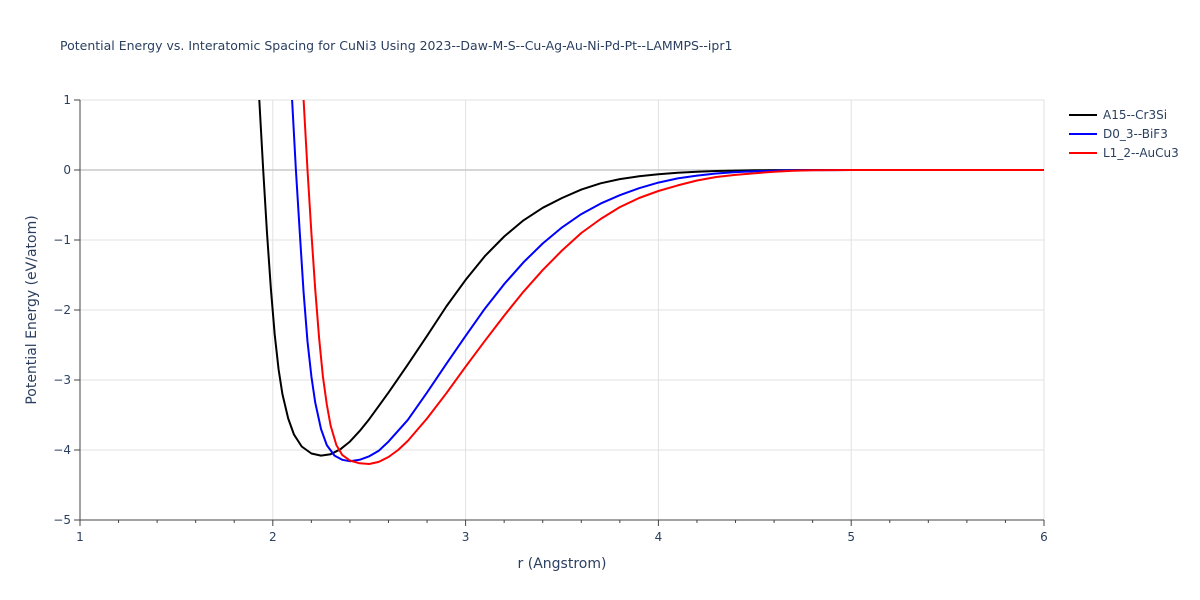  Describe the element at coordinates (1044, 537) in the screenshot. I see `x-tick-label: 6` at that location.